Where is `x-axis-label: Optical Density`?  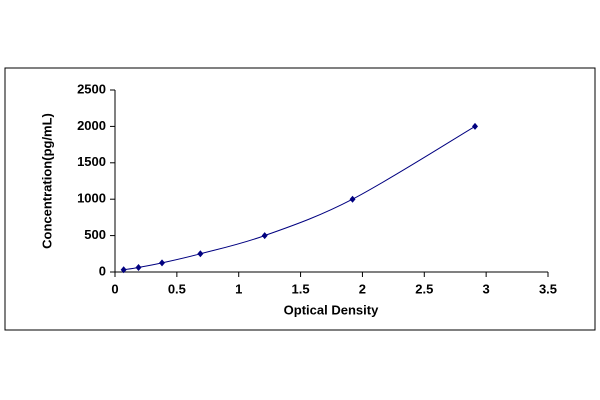 x-axis-label: Optical Density is located at coordinates (331, 309).